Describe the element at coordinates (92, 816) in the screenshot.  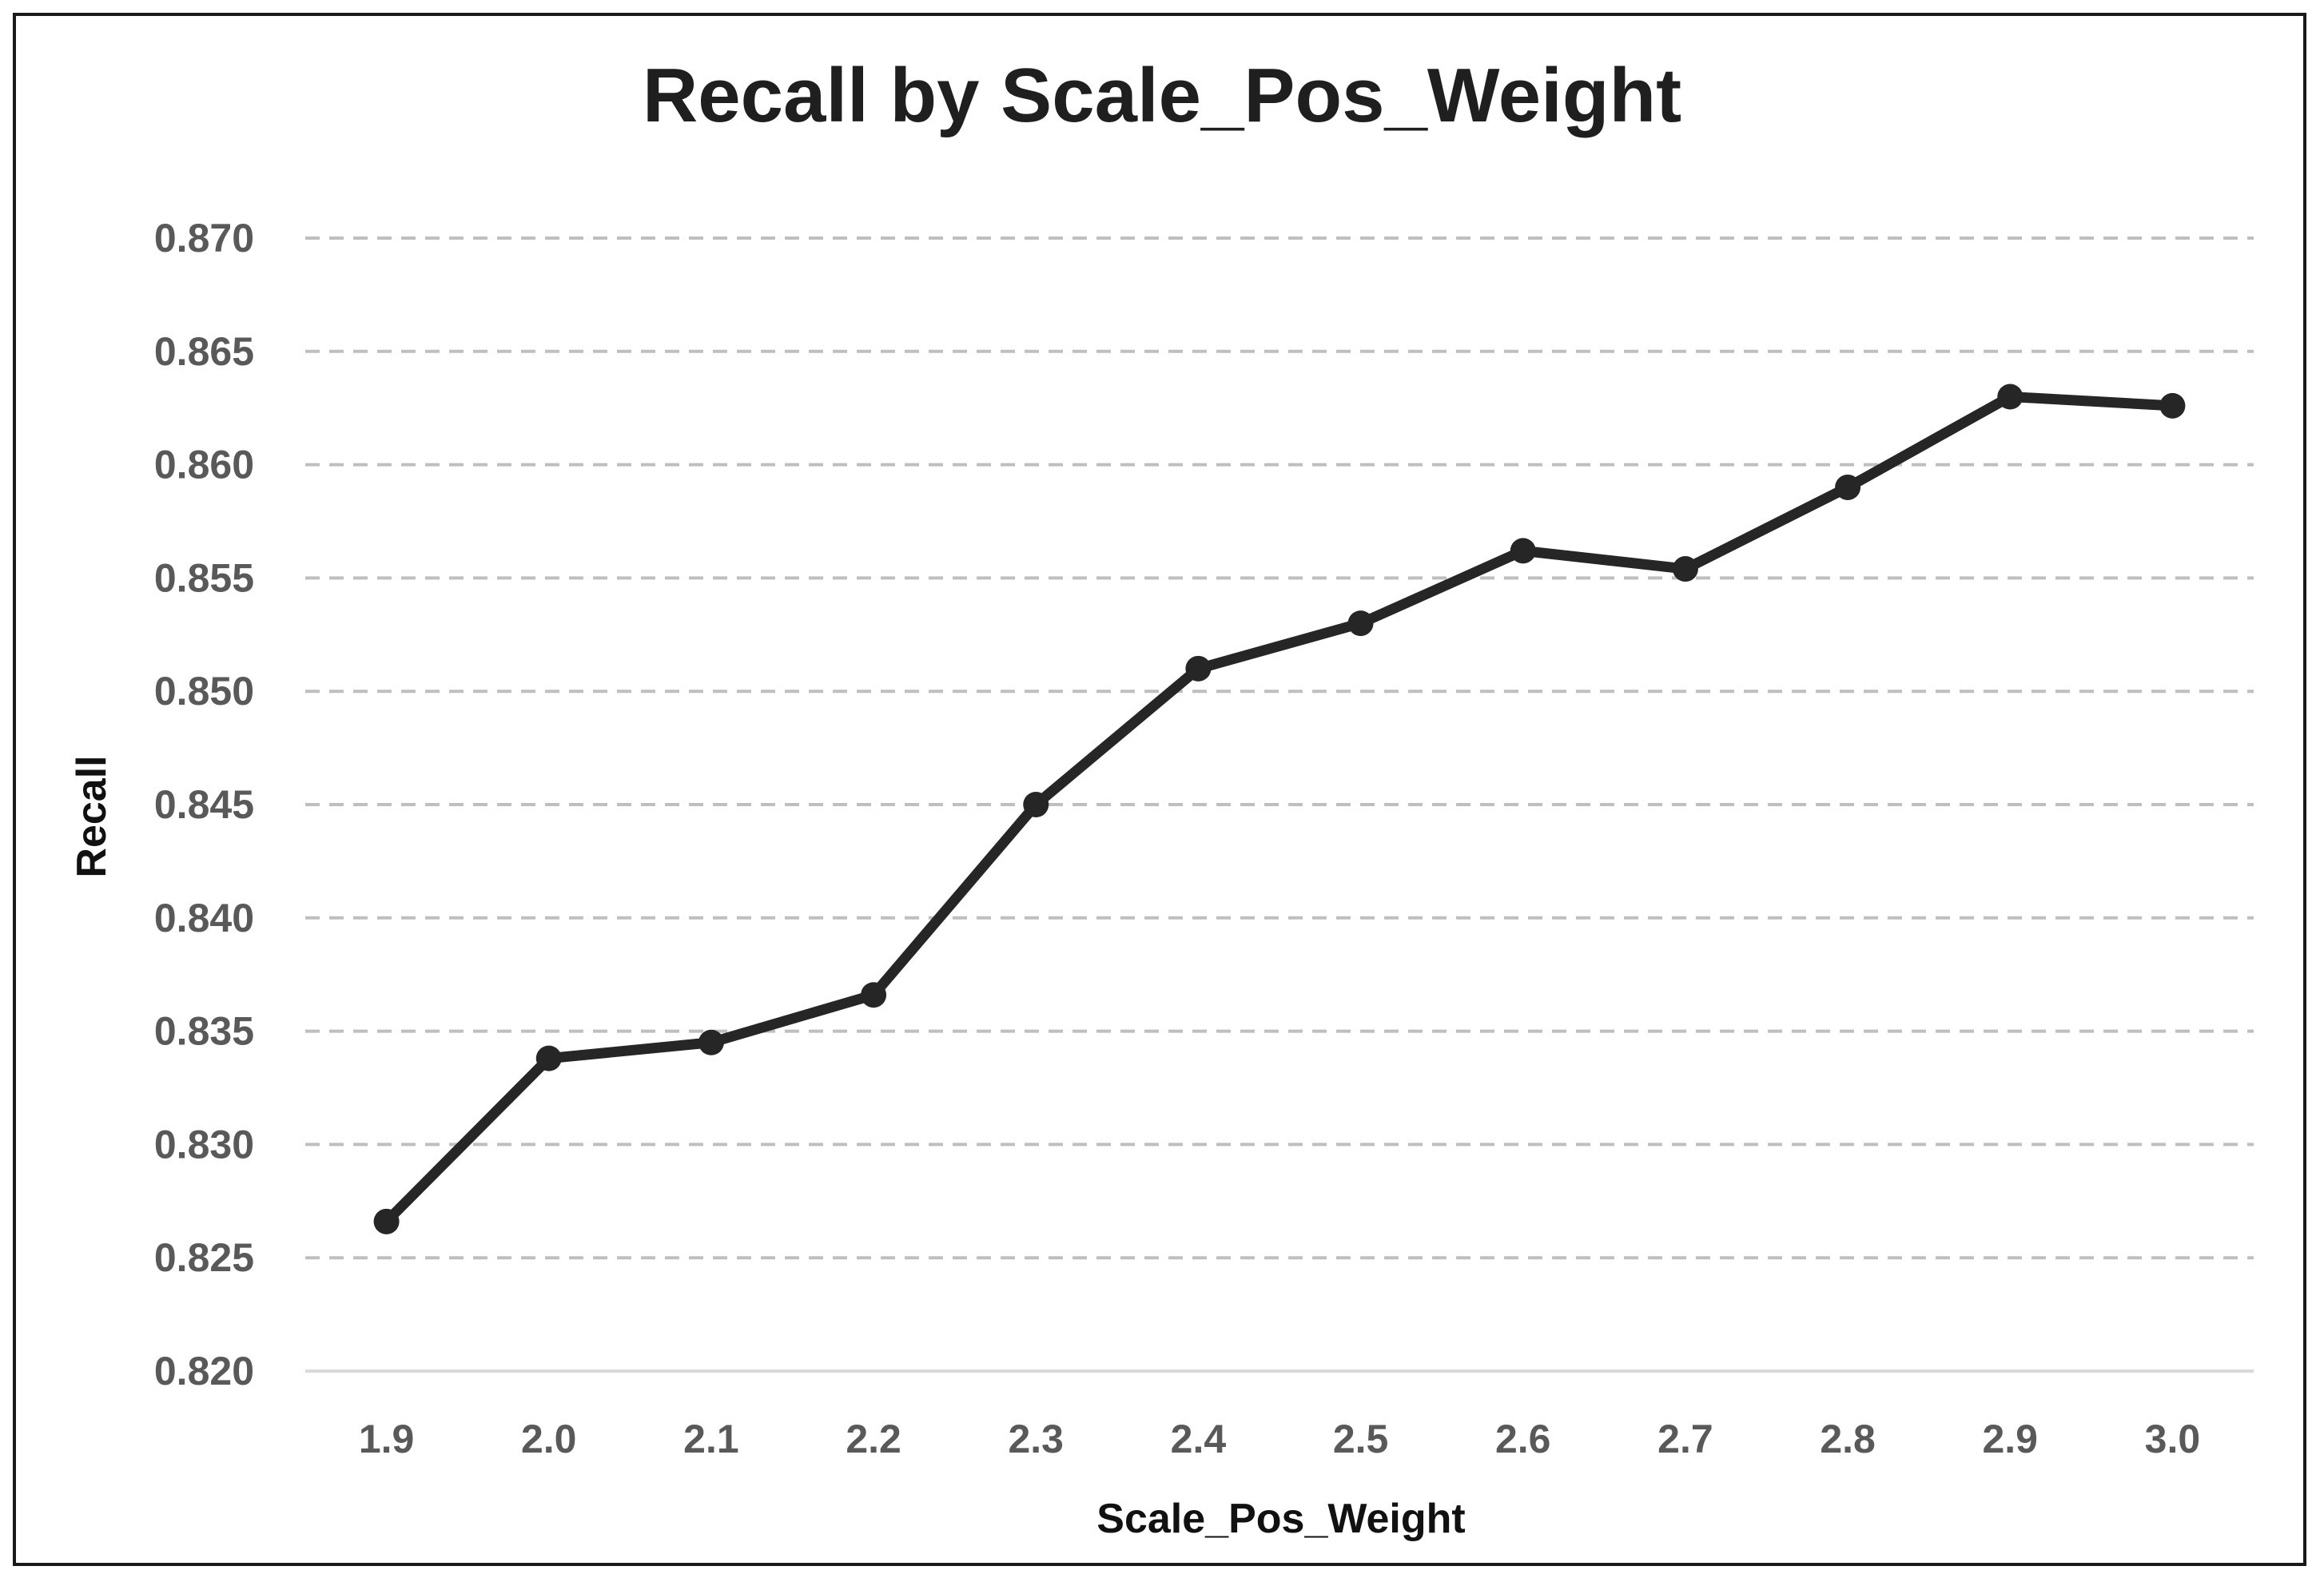
I see `y-axis-label: Recall` at that location.